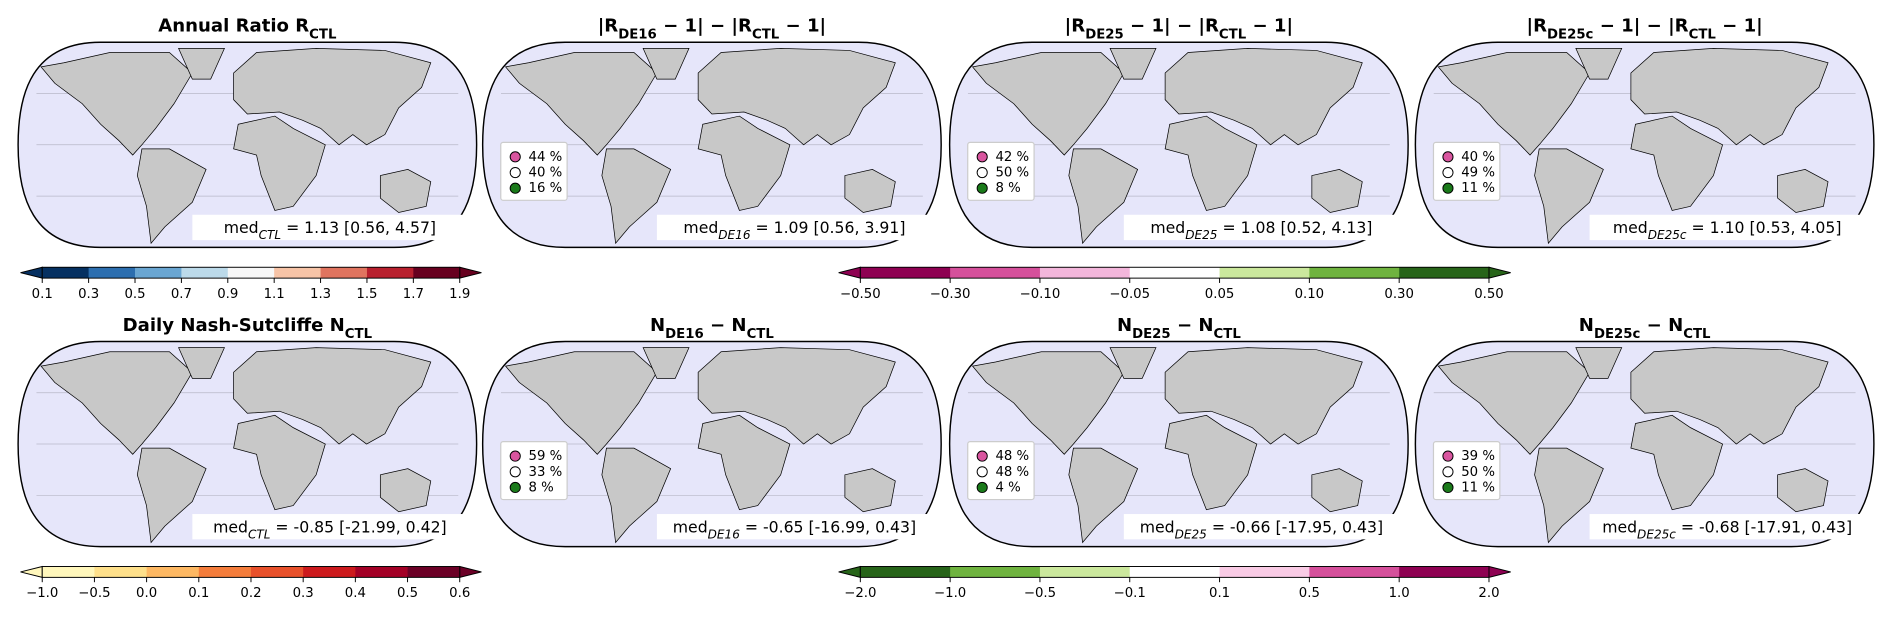  I want to click on colorbar: −0.50 −0.30 −0.10 −0.05 0.05 0.10 0.30 0.50, so click(1174, 284).